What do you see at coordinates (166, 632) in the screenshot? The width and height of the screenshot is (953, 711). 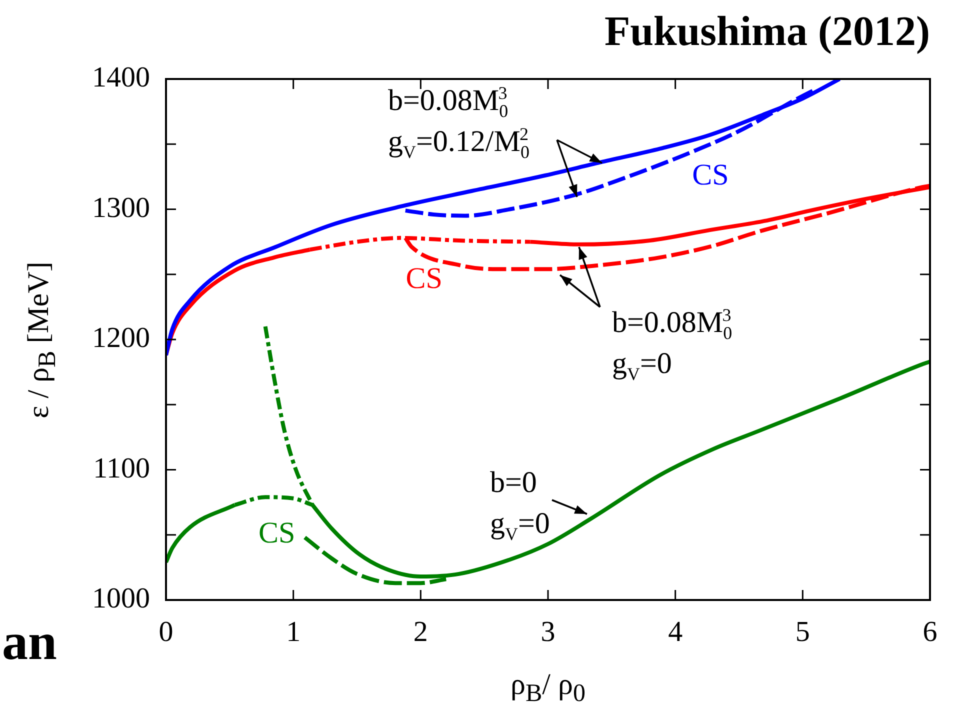 I see `x-tick-label: 0` at bounding box center [166, 632].